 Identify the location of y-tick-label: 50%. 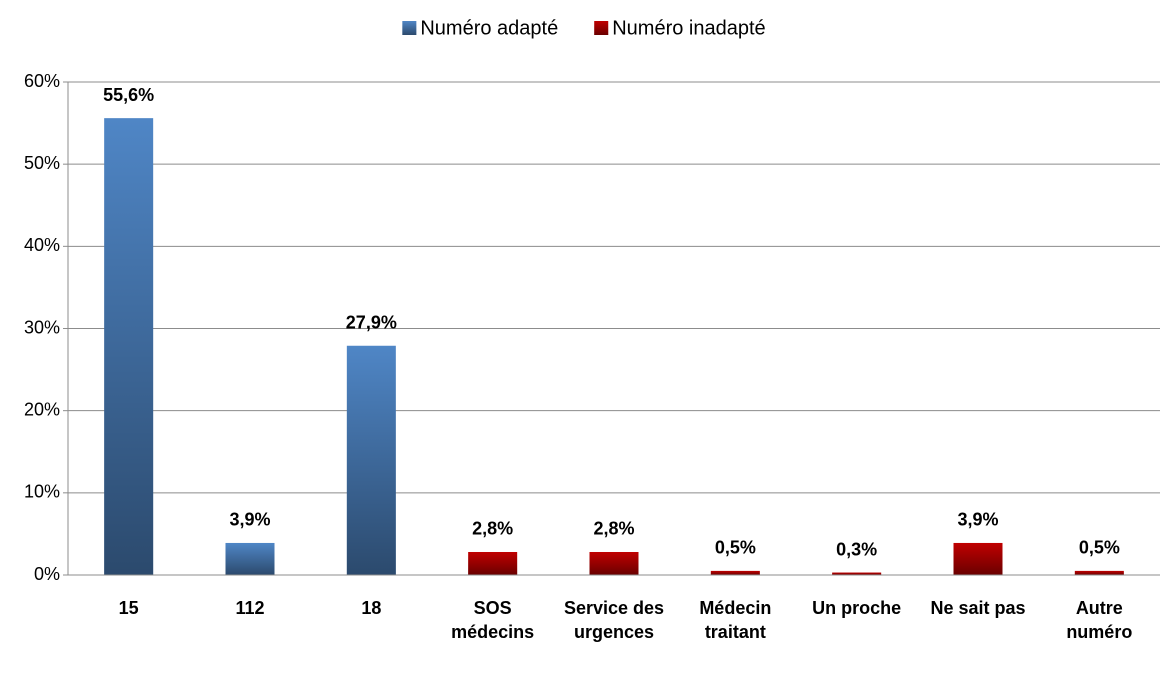
(42, 163).